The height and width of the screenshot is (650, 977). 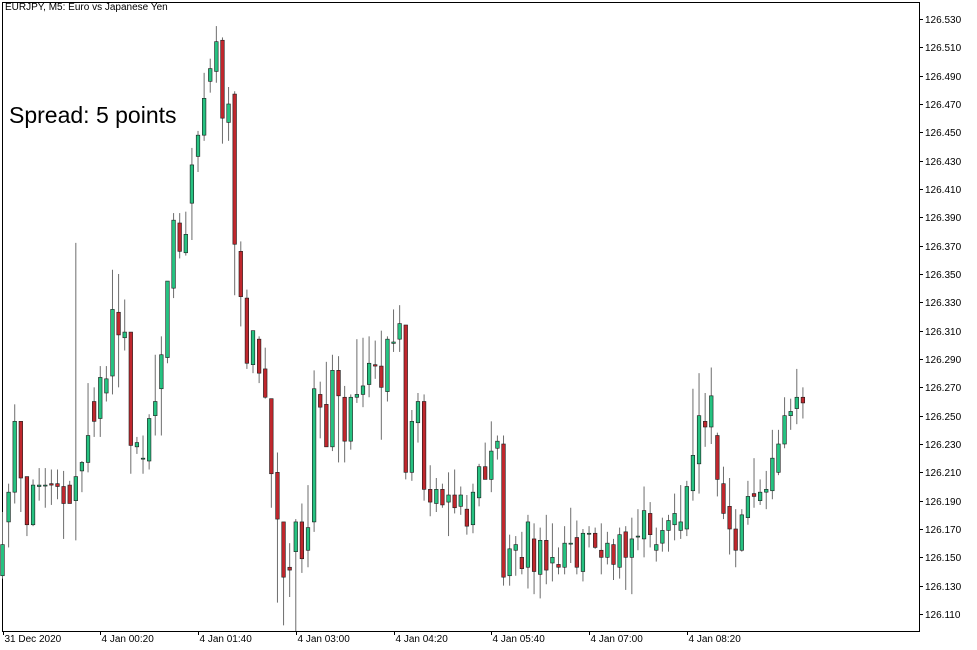 I want to click on x-tick-label: 4 Jan 00:20, so click(x=128, y=639).